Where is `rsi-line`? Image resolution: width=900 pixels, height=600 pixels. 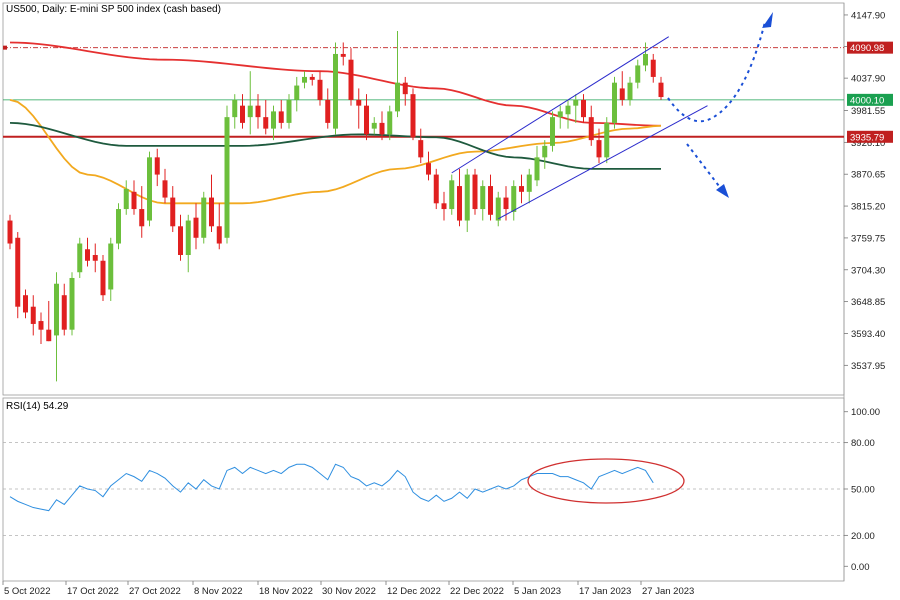
rsi-line is located at coordinates (331, 487).